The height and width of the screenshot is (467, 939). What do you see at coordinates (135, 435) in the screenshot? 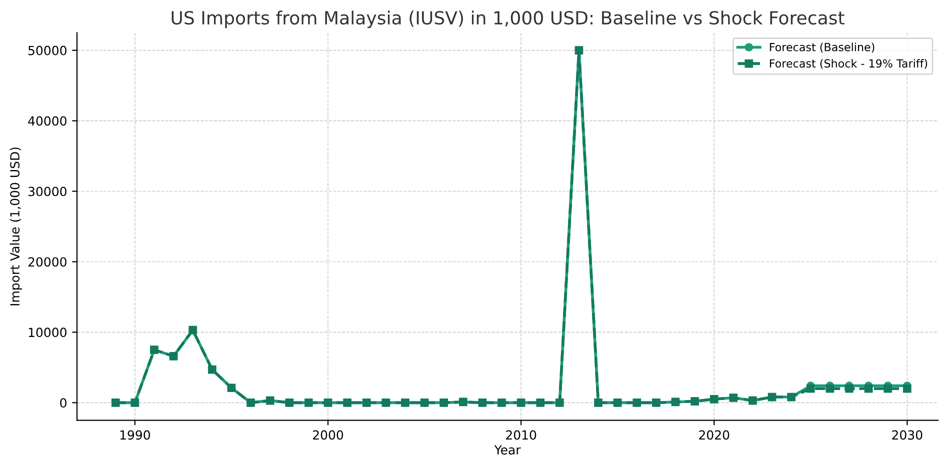
I see `x-tick-label: 1990` at bounding box center [135, 435].